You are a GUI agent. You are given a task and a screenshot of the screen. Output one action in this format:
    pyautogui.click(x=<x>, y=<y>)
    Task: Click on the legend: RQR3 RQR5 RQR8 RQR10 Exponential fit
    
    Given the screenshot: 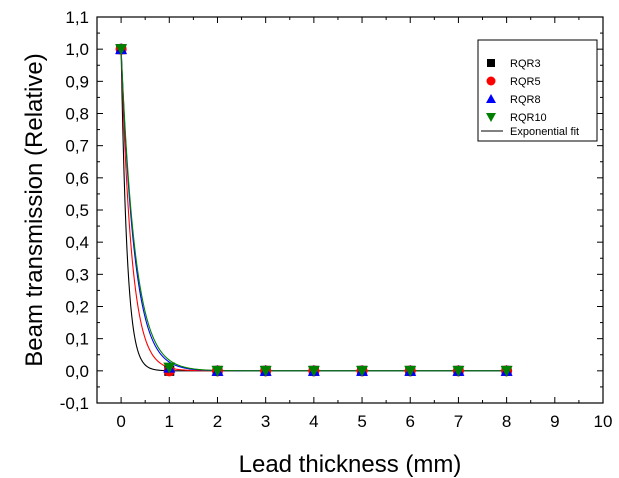 What is the action you would take?
    pyautogui.click(x=537, y=90)
    